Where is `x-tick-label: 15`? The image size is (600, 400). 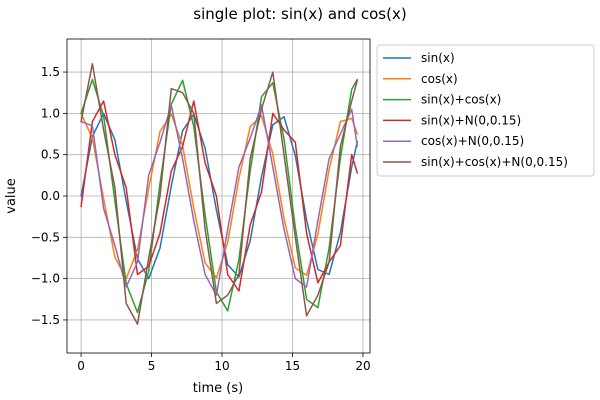 x-tick-label: 15 is located at coordinates (292, 366).